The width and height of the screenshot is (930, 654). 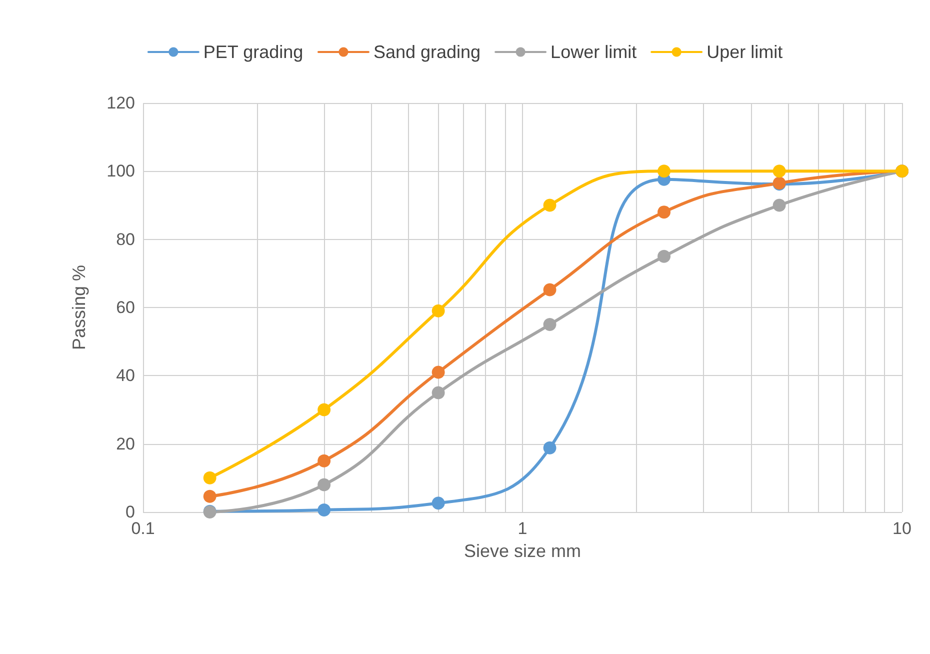 I want to click on y-tick-label: 120, so click(x=120, y=103).